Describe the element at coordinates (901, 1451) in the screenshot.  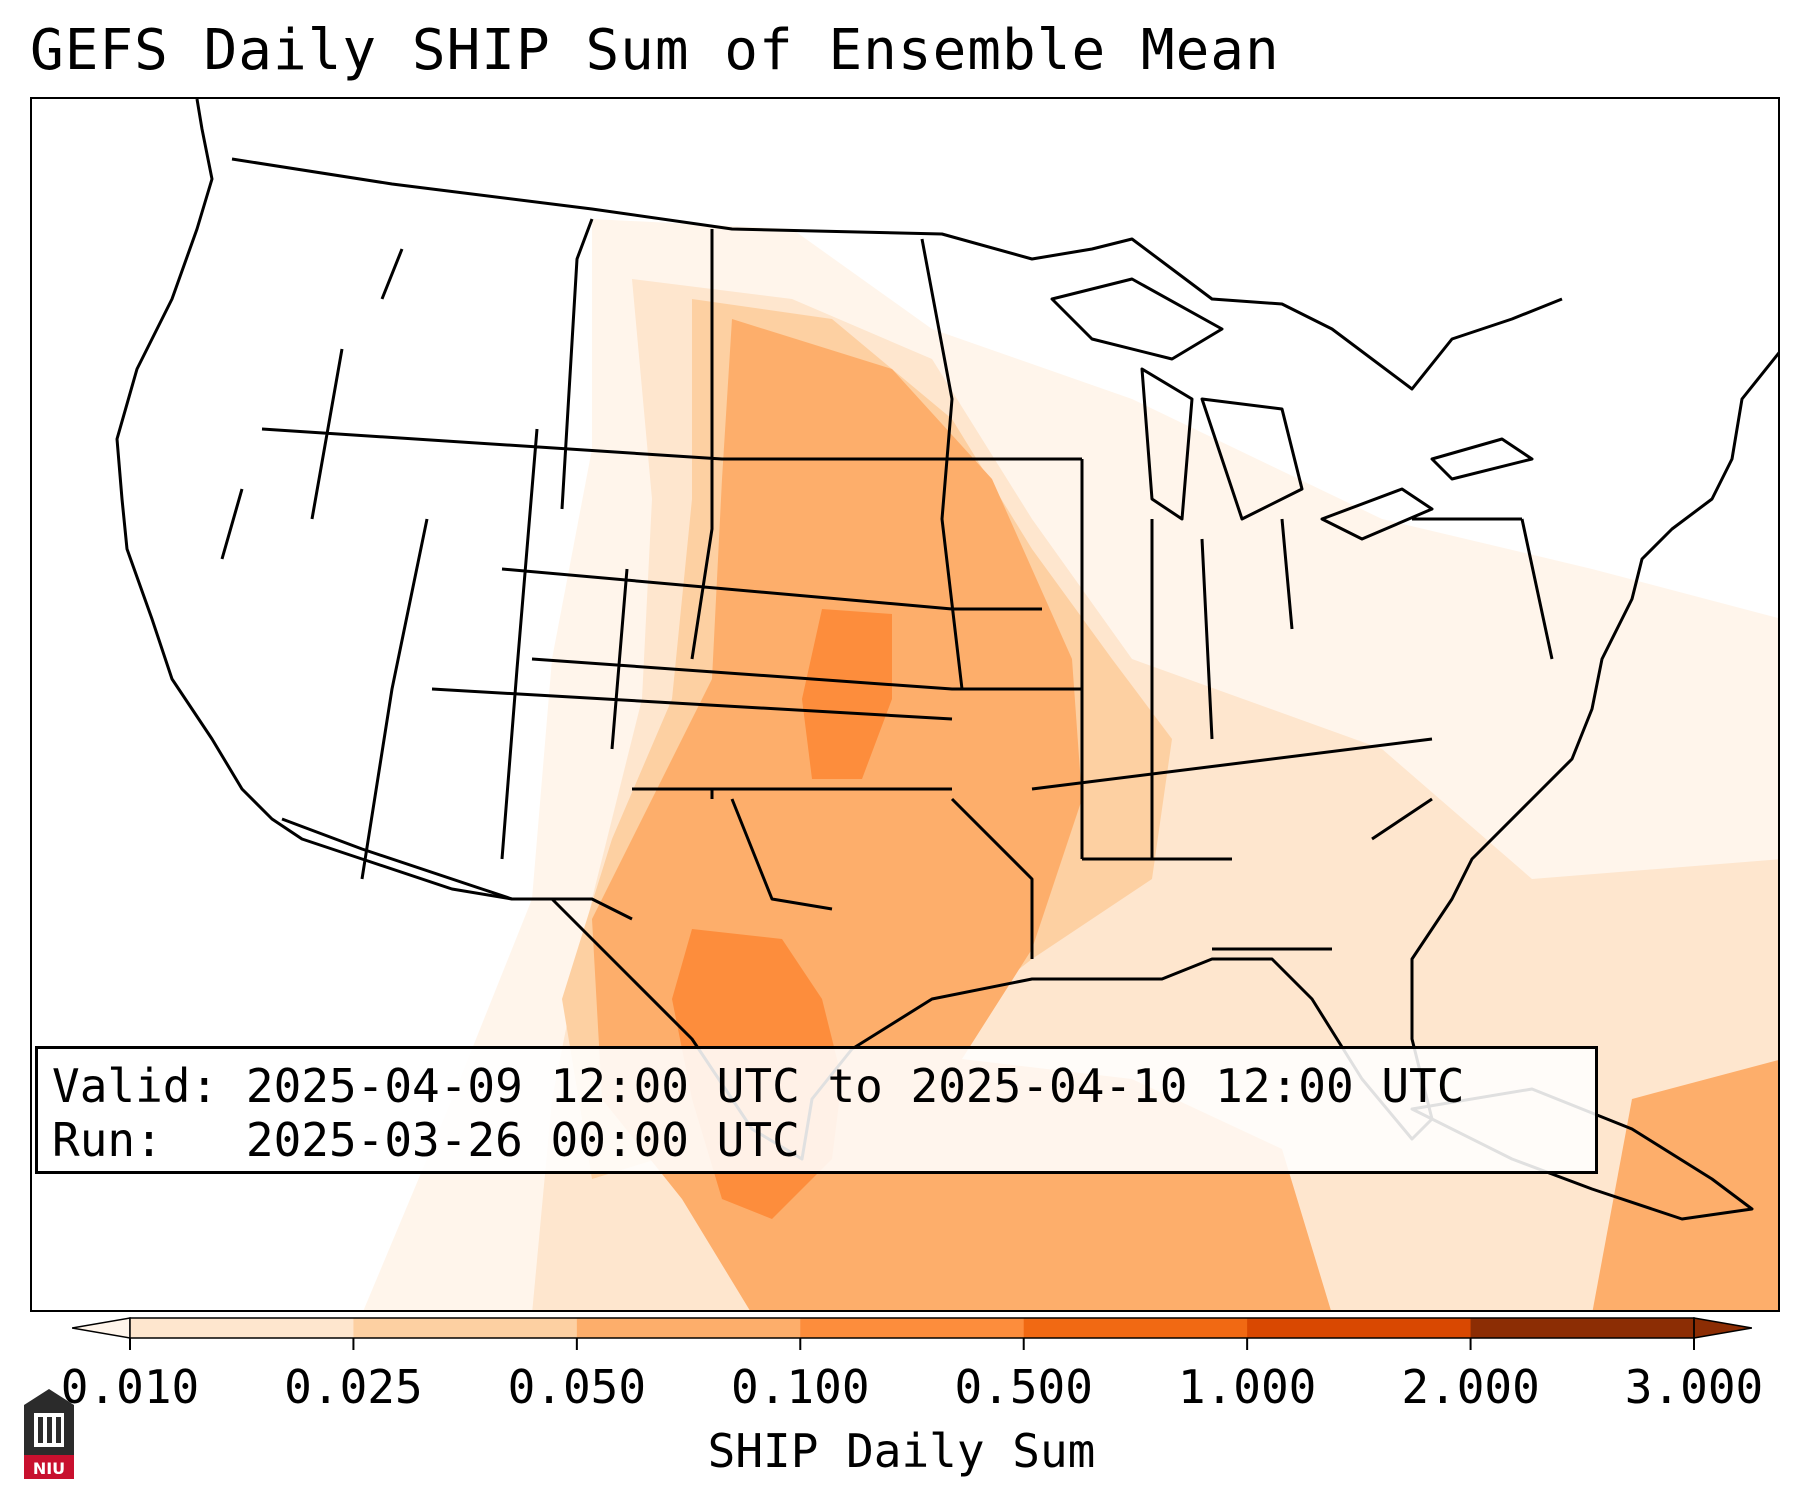
I see `colorbar-label: SHIP Daily Sum` at that location.